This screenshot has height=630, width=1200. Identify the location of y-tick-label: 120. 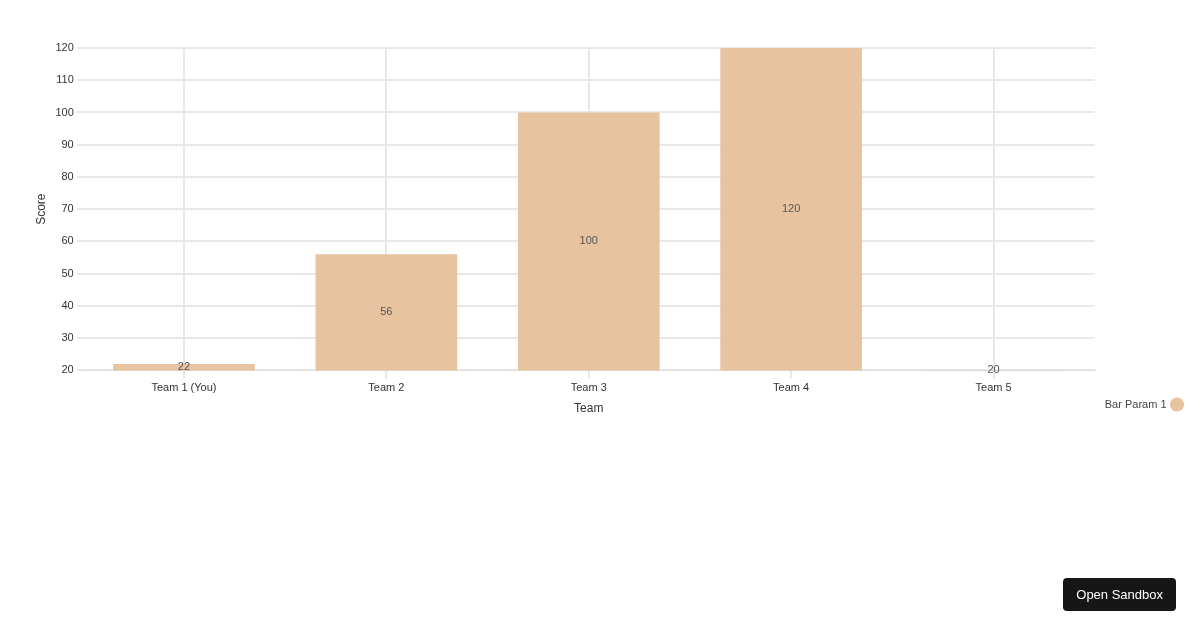
(64, 47).